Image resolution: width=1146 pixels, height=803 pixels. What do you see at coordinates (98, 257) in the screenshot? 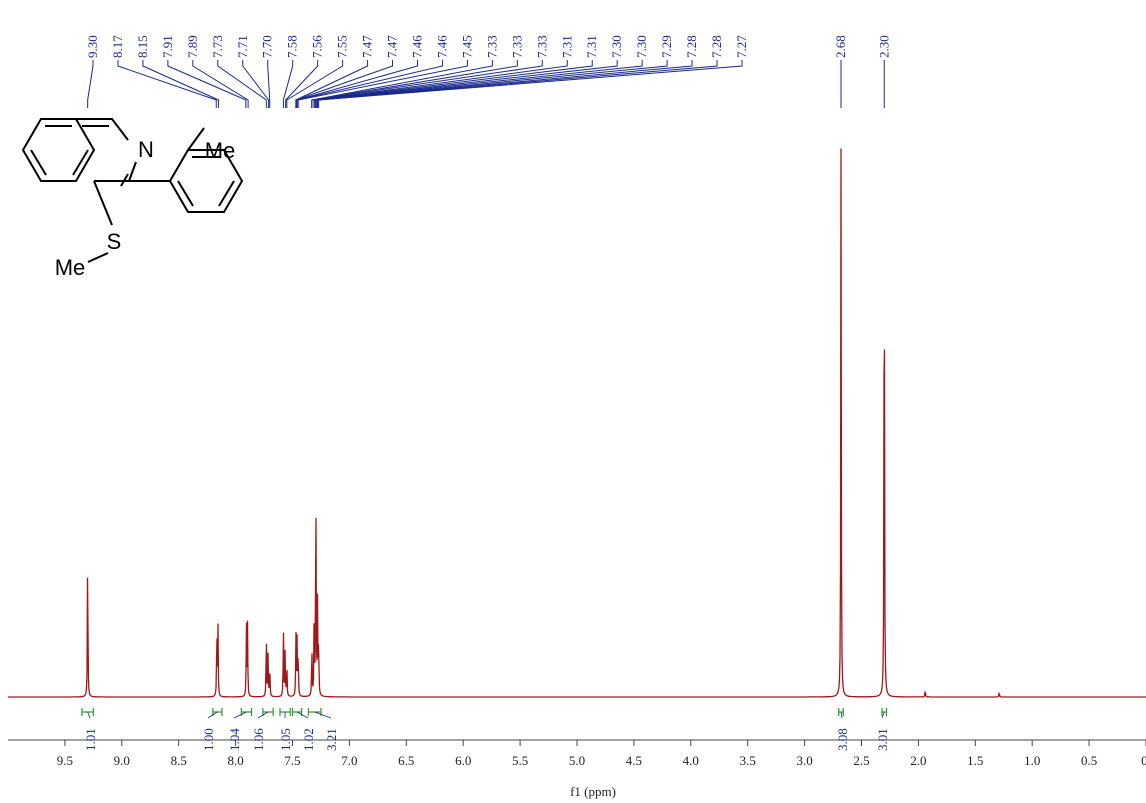
I see `s-me-bond` at bounding box center [98, 257].